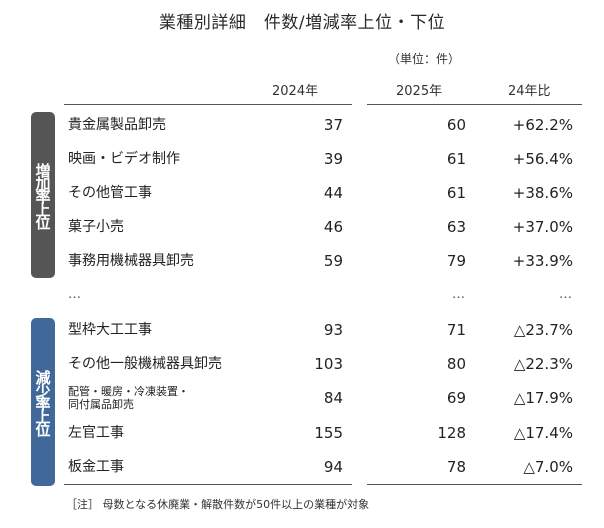 The image size is (604, 528). I want to click on industry-name: 菓子小売, so click(96, 227).